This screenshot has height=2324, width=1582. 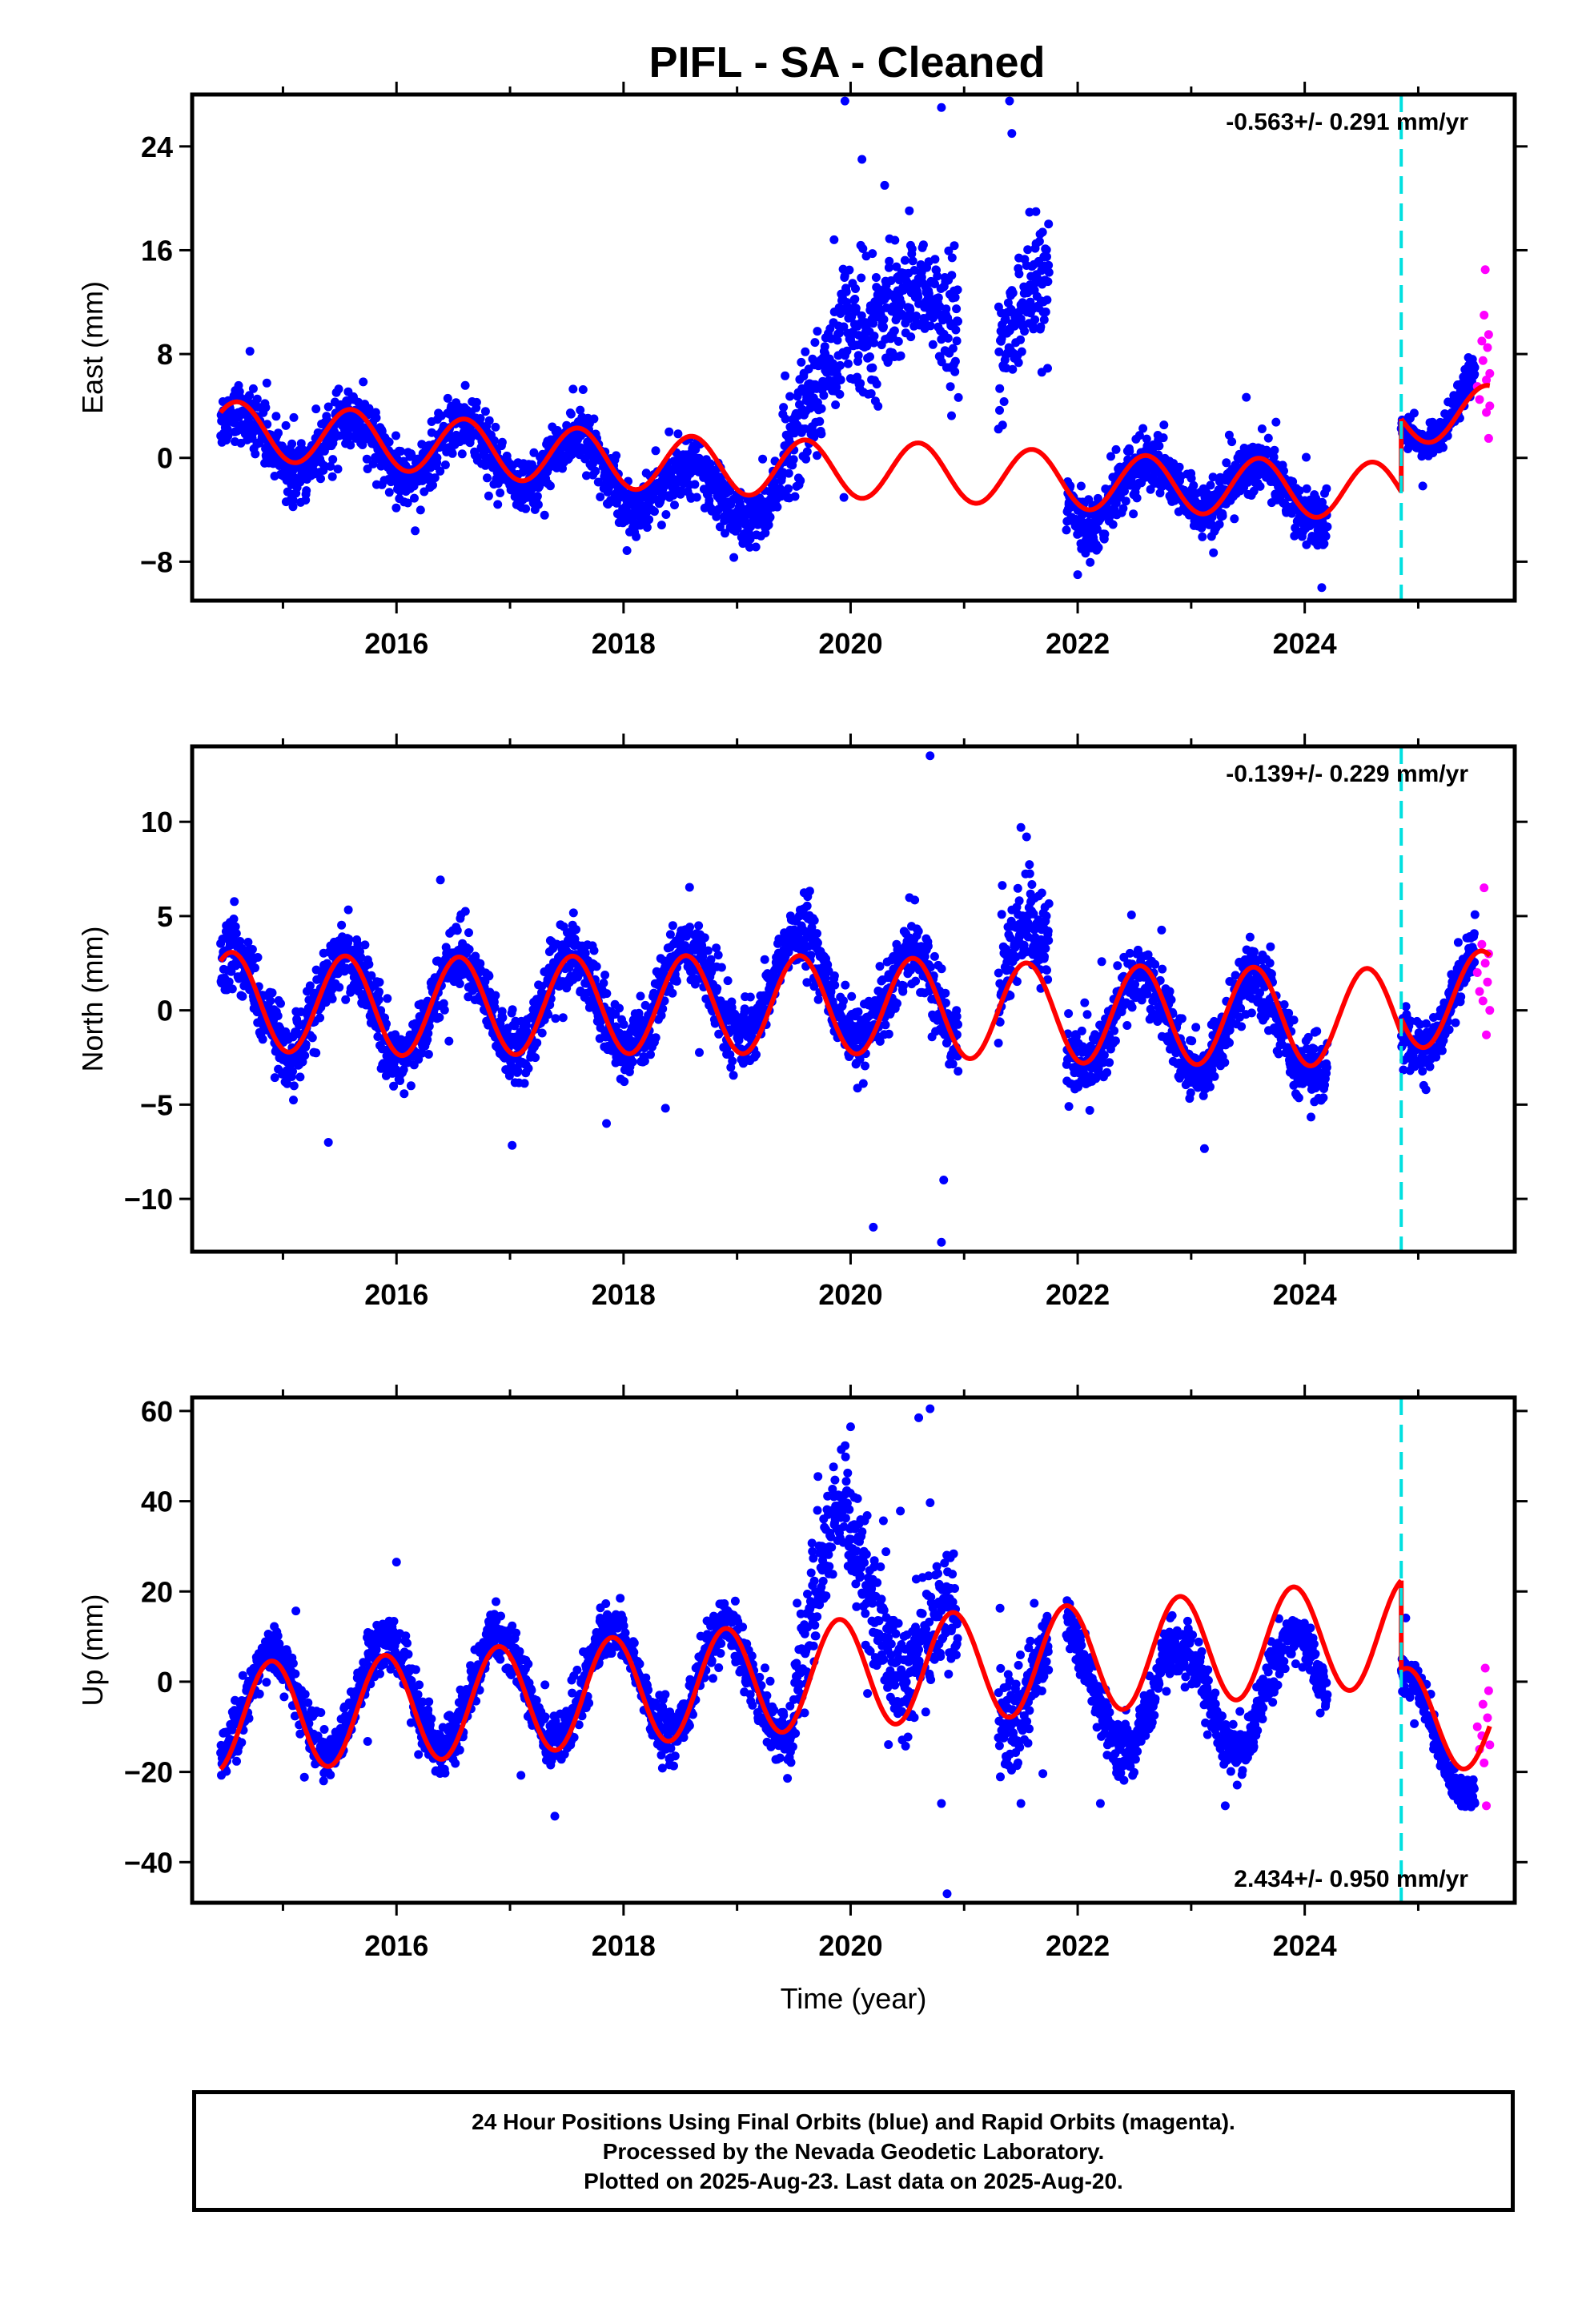 What do you see at coordinates (396, 644) in the screenshot?
I see `east-x-tick-label: 2016` at bounding box center [396, 644].